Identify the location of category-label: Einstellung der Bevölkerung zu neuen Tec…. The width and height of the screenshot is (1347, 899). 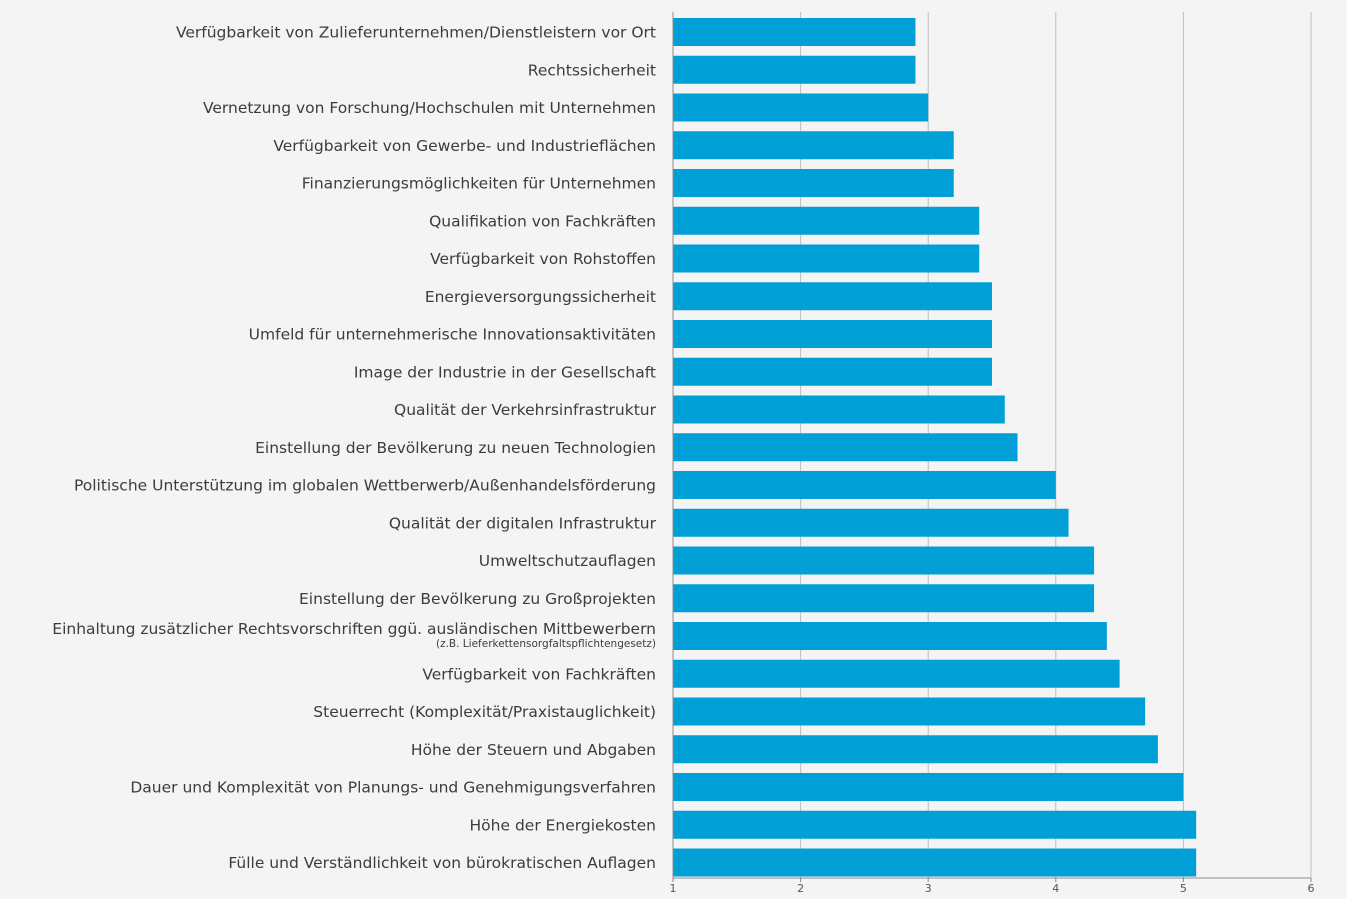
(455, 448).